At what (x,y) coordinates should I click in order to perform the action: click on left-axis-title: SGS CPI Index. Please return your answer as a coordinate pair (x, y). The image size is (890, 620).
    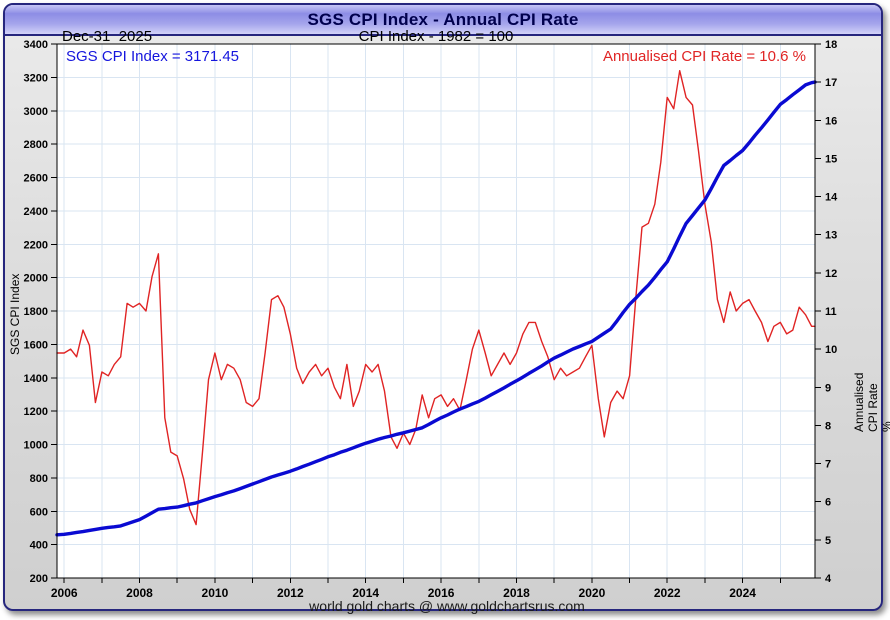
    Looking at the image, I should click on (15, 314).